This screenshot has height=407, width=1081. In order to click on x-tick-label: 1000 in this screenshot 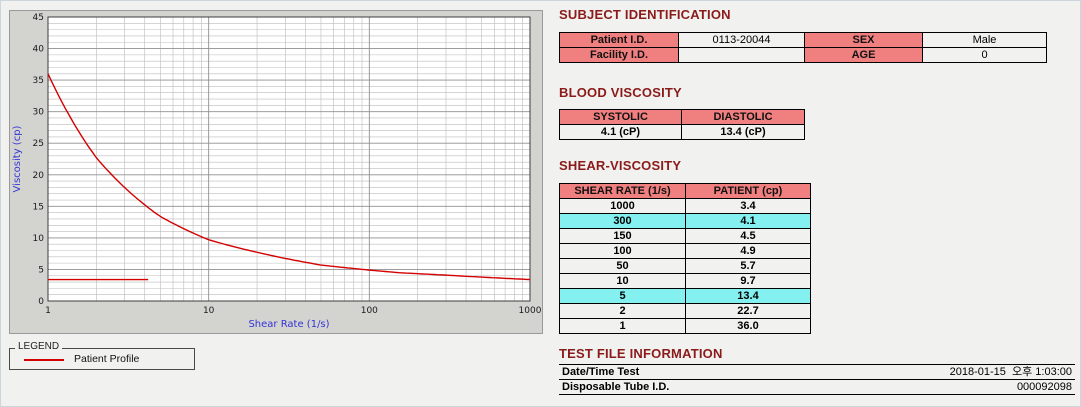, I will do `click(530, 311)`.